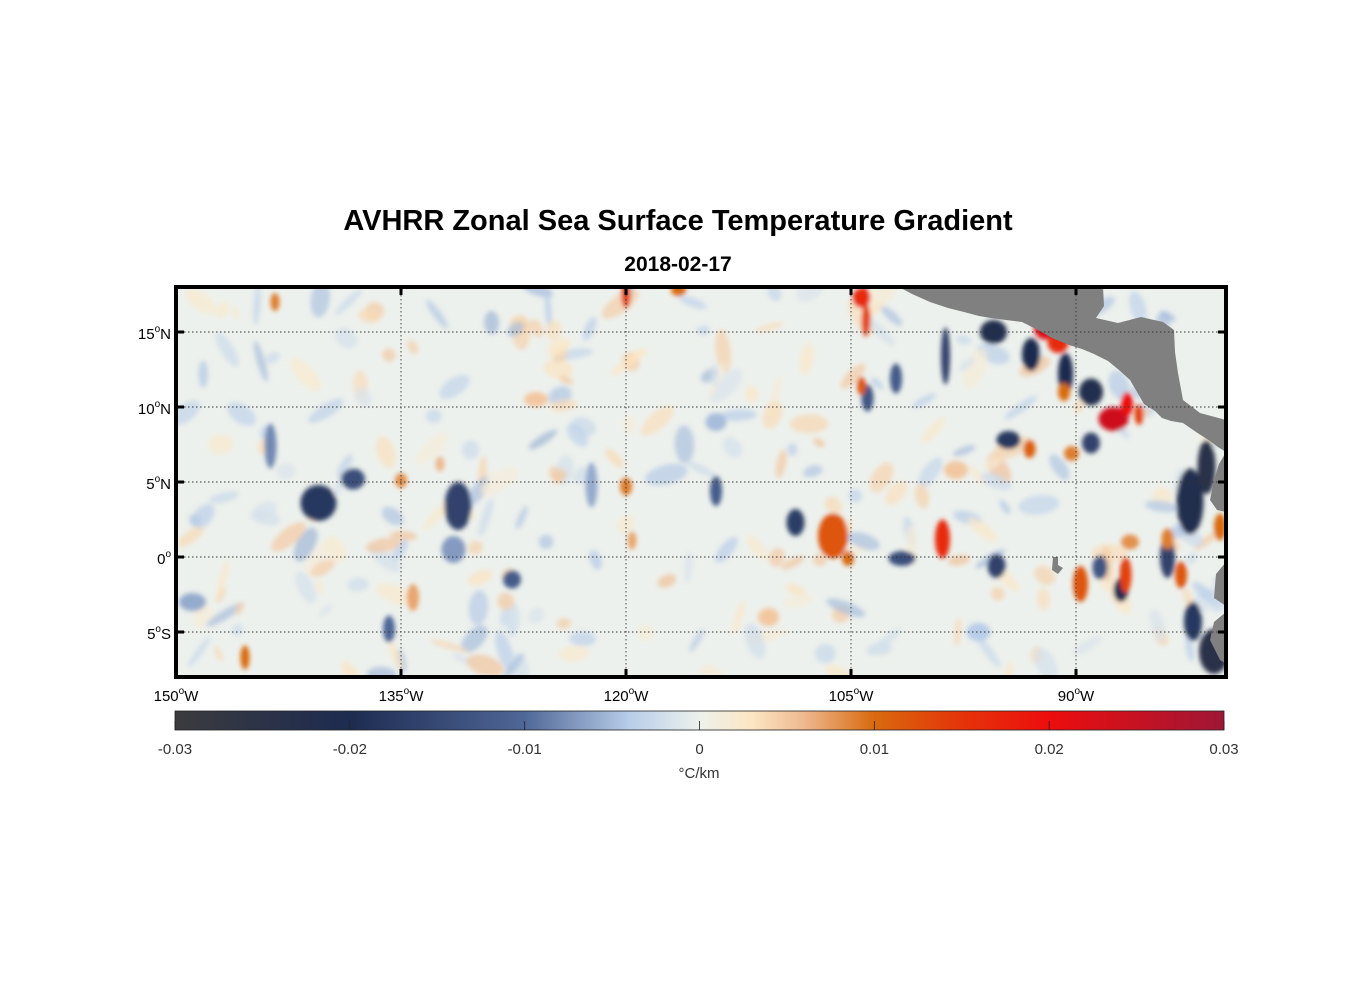 The height and width of the screenshot is (1000, 1356). Describe the element at coordinates (350, 749) in the screenshot. I see `colorbar-tick-label: -0.02` at that location.